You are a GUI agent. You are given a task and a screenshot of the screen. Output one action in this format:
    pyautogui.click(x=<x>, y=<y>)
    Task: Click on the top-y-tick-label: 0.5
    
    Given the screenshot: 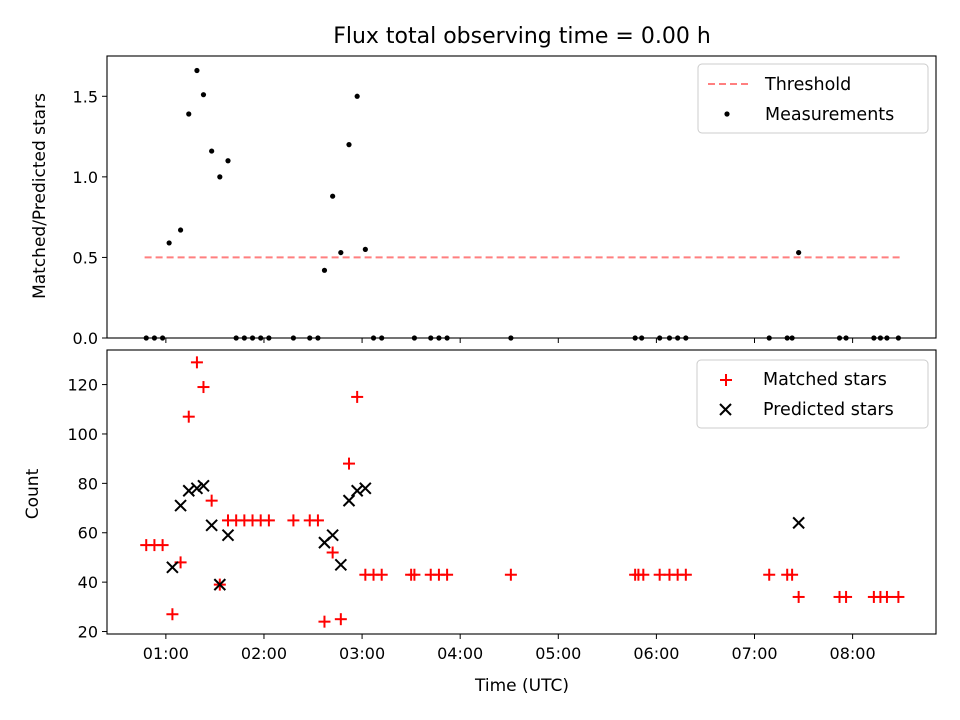 What is the action you would take?
    pyautogui.click(x=85, y=257)
    